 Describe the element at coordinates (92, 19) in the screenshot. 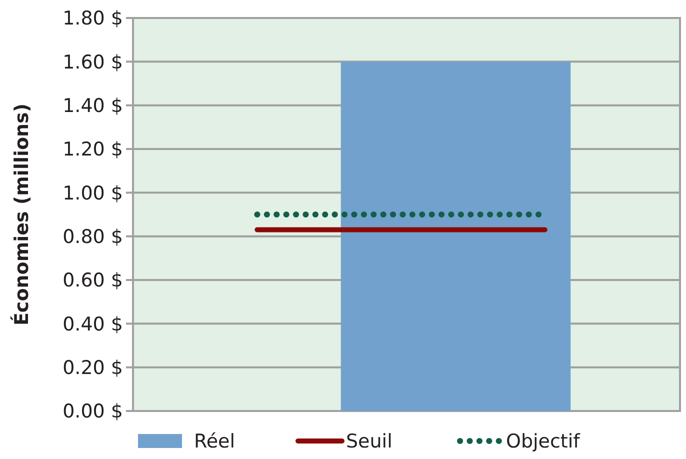

I see `y-tick-label: 1.80 $` at that location.